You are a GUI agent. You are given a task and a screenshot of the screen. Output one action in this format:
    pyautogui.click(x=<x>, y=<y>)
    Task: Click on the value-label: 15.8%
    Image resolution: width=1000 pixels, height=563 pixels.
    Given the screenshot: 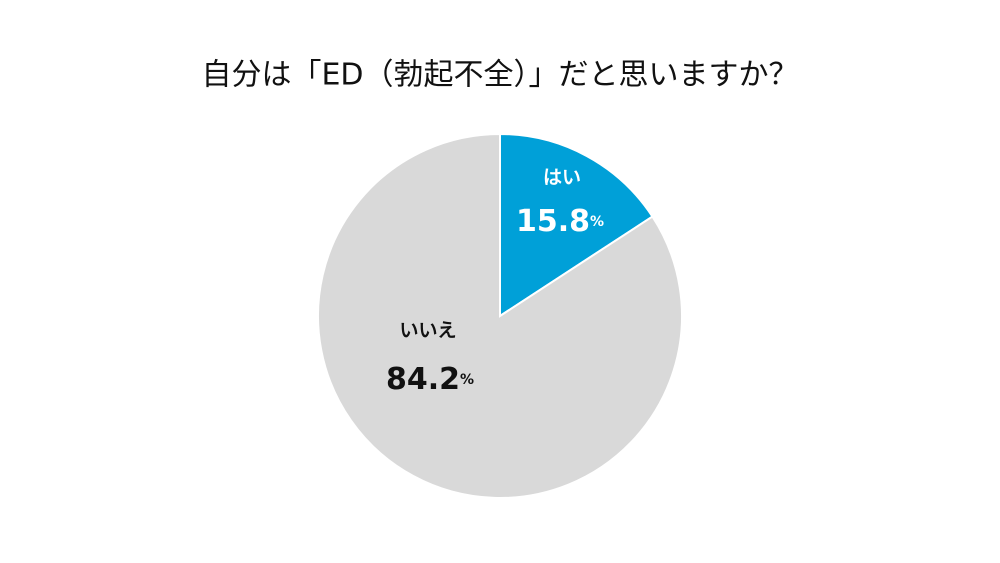 What is the action you would take?
    pyautogui.click(x=560, y=221)
    